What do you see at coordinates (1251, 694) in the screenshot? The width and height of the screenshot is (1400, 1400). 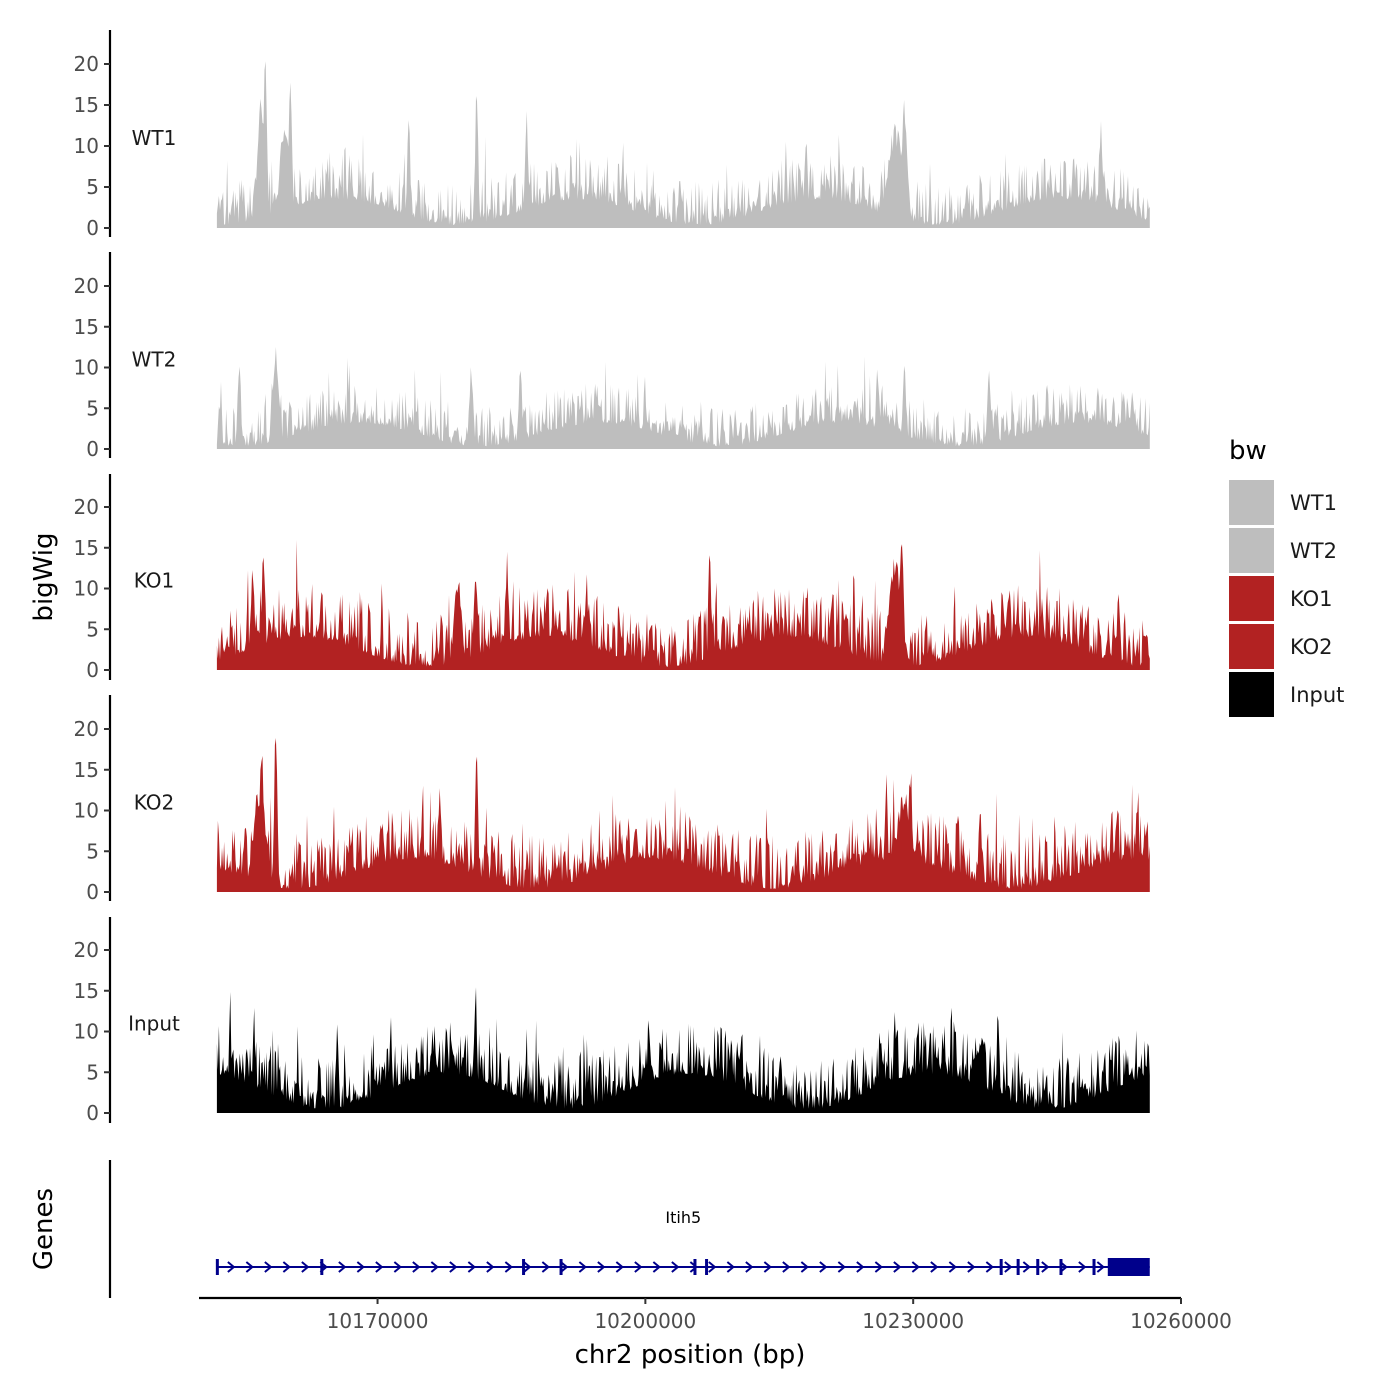 I see `legend-swatch-input` at bounding box center [1251, 694].